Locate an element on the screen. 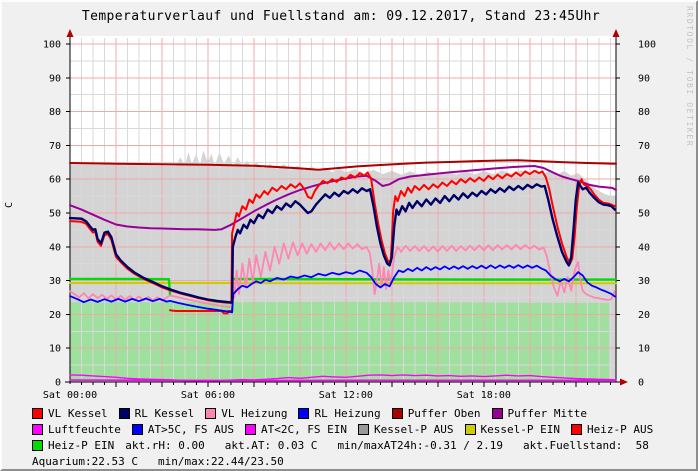 The height and width of the screenshot is (471, 698). legend-item: VL Heizung is located at coordinates (246, 413).